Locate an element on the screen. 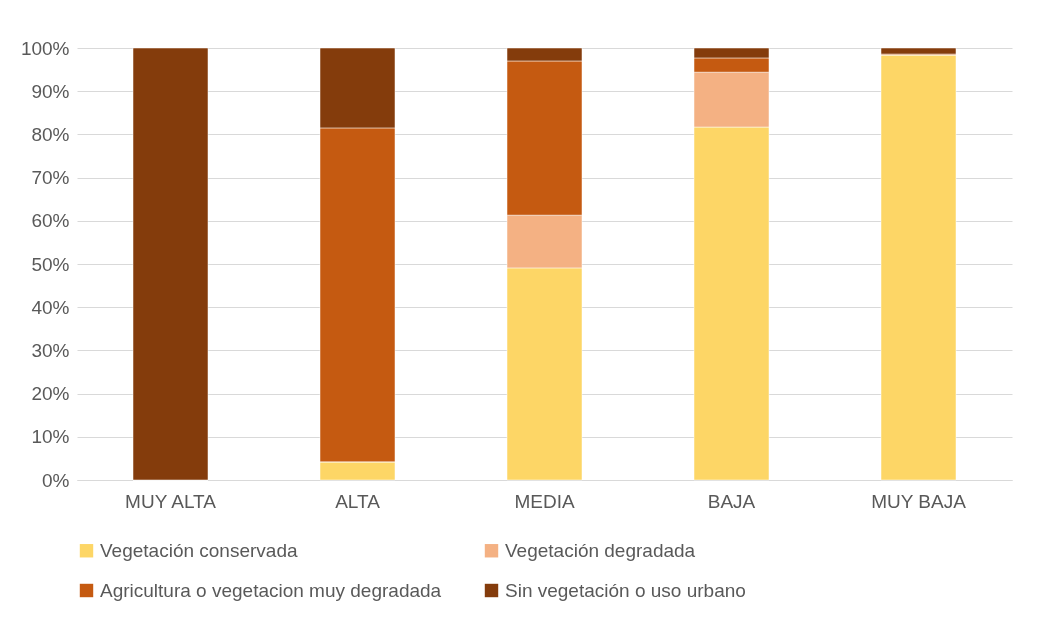 The width and height of the screenshot is (1052, 630). y-tick-label: 80% is located at coordinates (50, 134).